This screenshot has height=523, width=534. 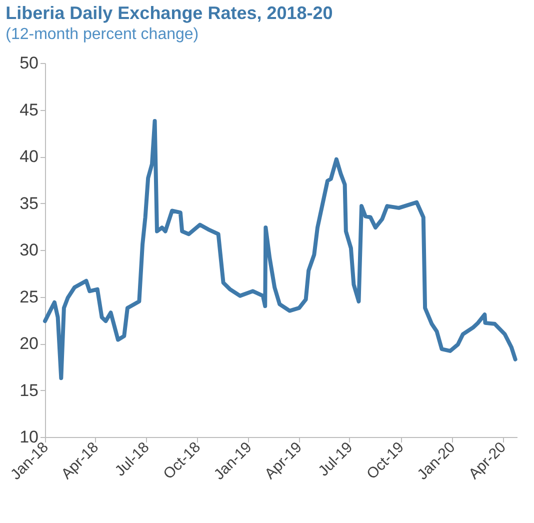 What do you see at coordinates (29, 390) in the screenshot?
I see `y-tick-label: 15` at bounding box center [29, 390].